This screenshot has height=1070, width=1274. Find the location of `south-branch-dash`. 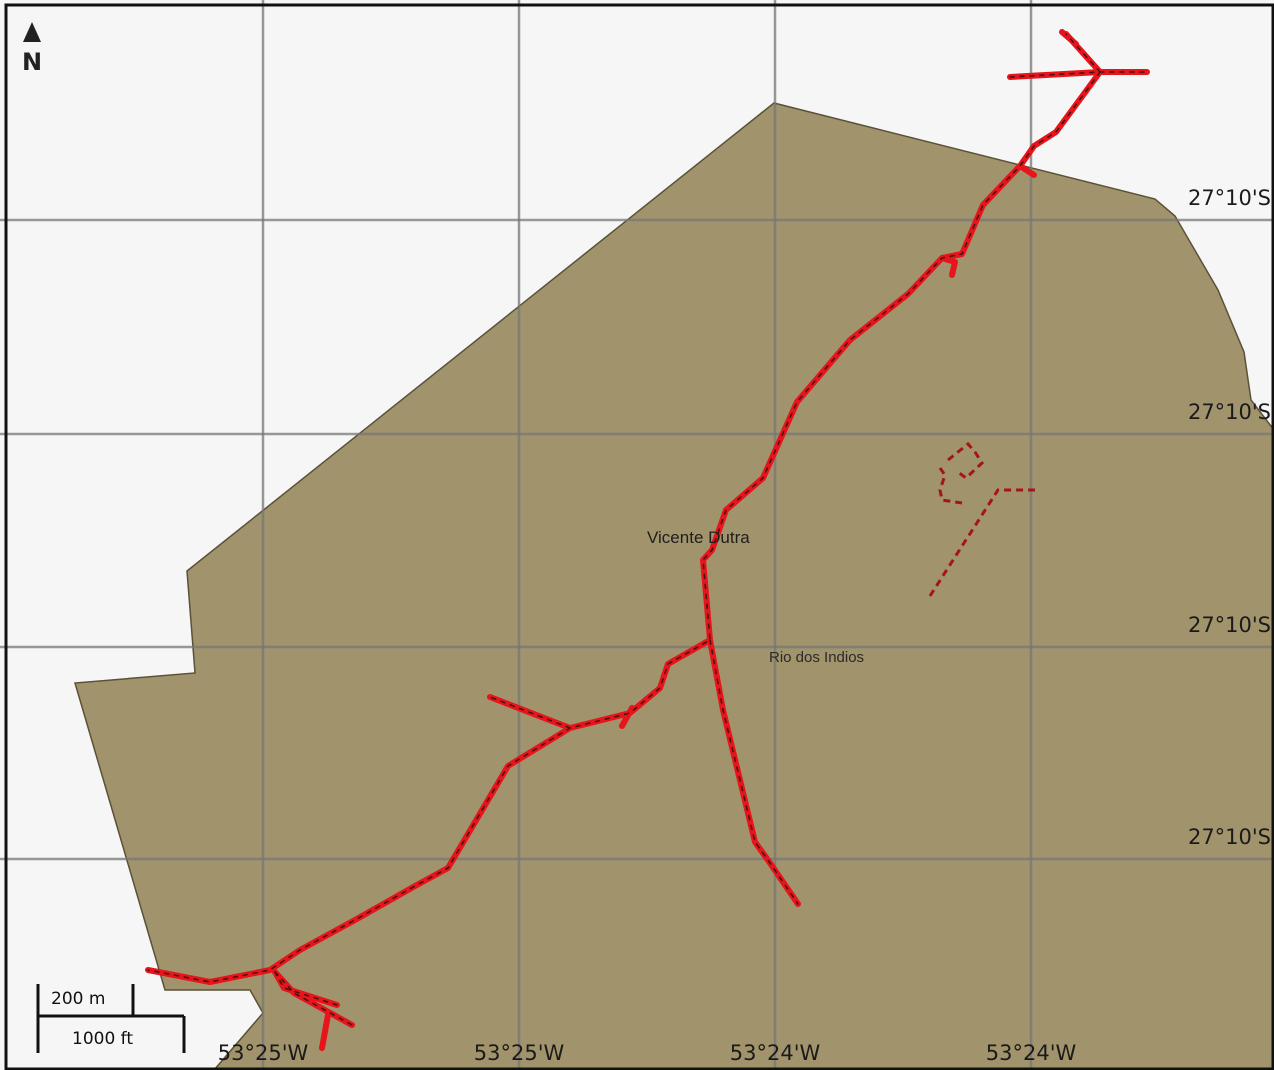

south-branch-dash is located at coordinates (754, 772).